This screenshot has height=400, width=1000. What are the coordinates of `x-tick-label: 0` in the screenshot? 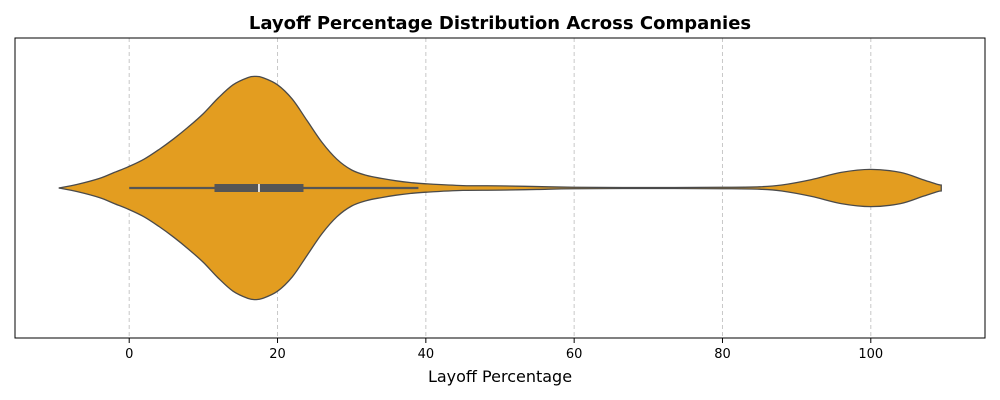 It's located at (129, 354).